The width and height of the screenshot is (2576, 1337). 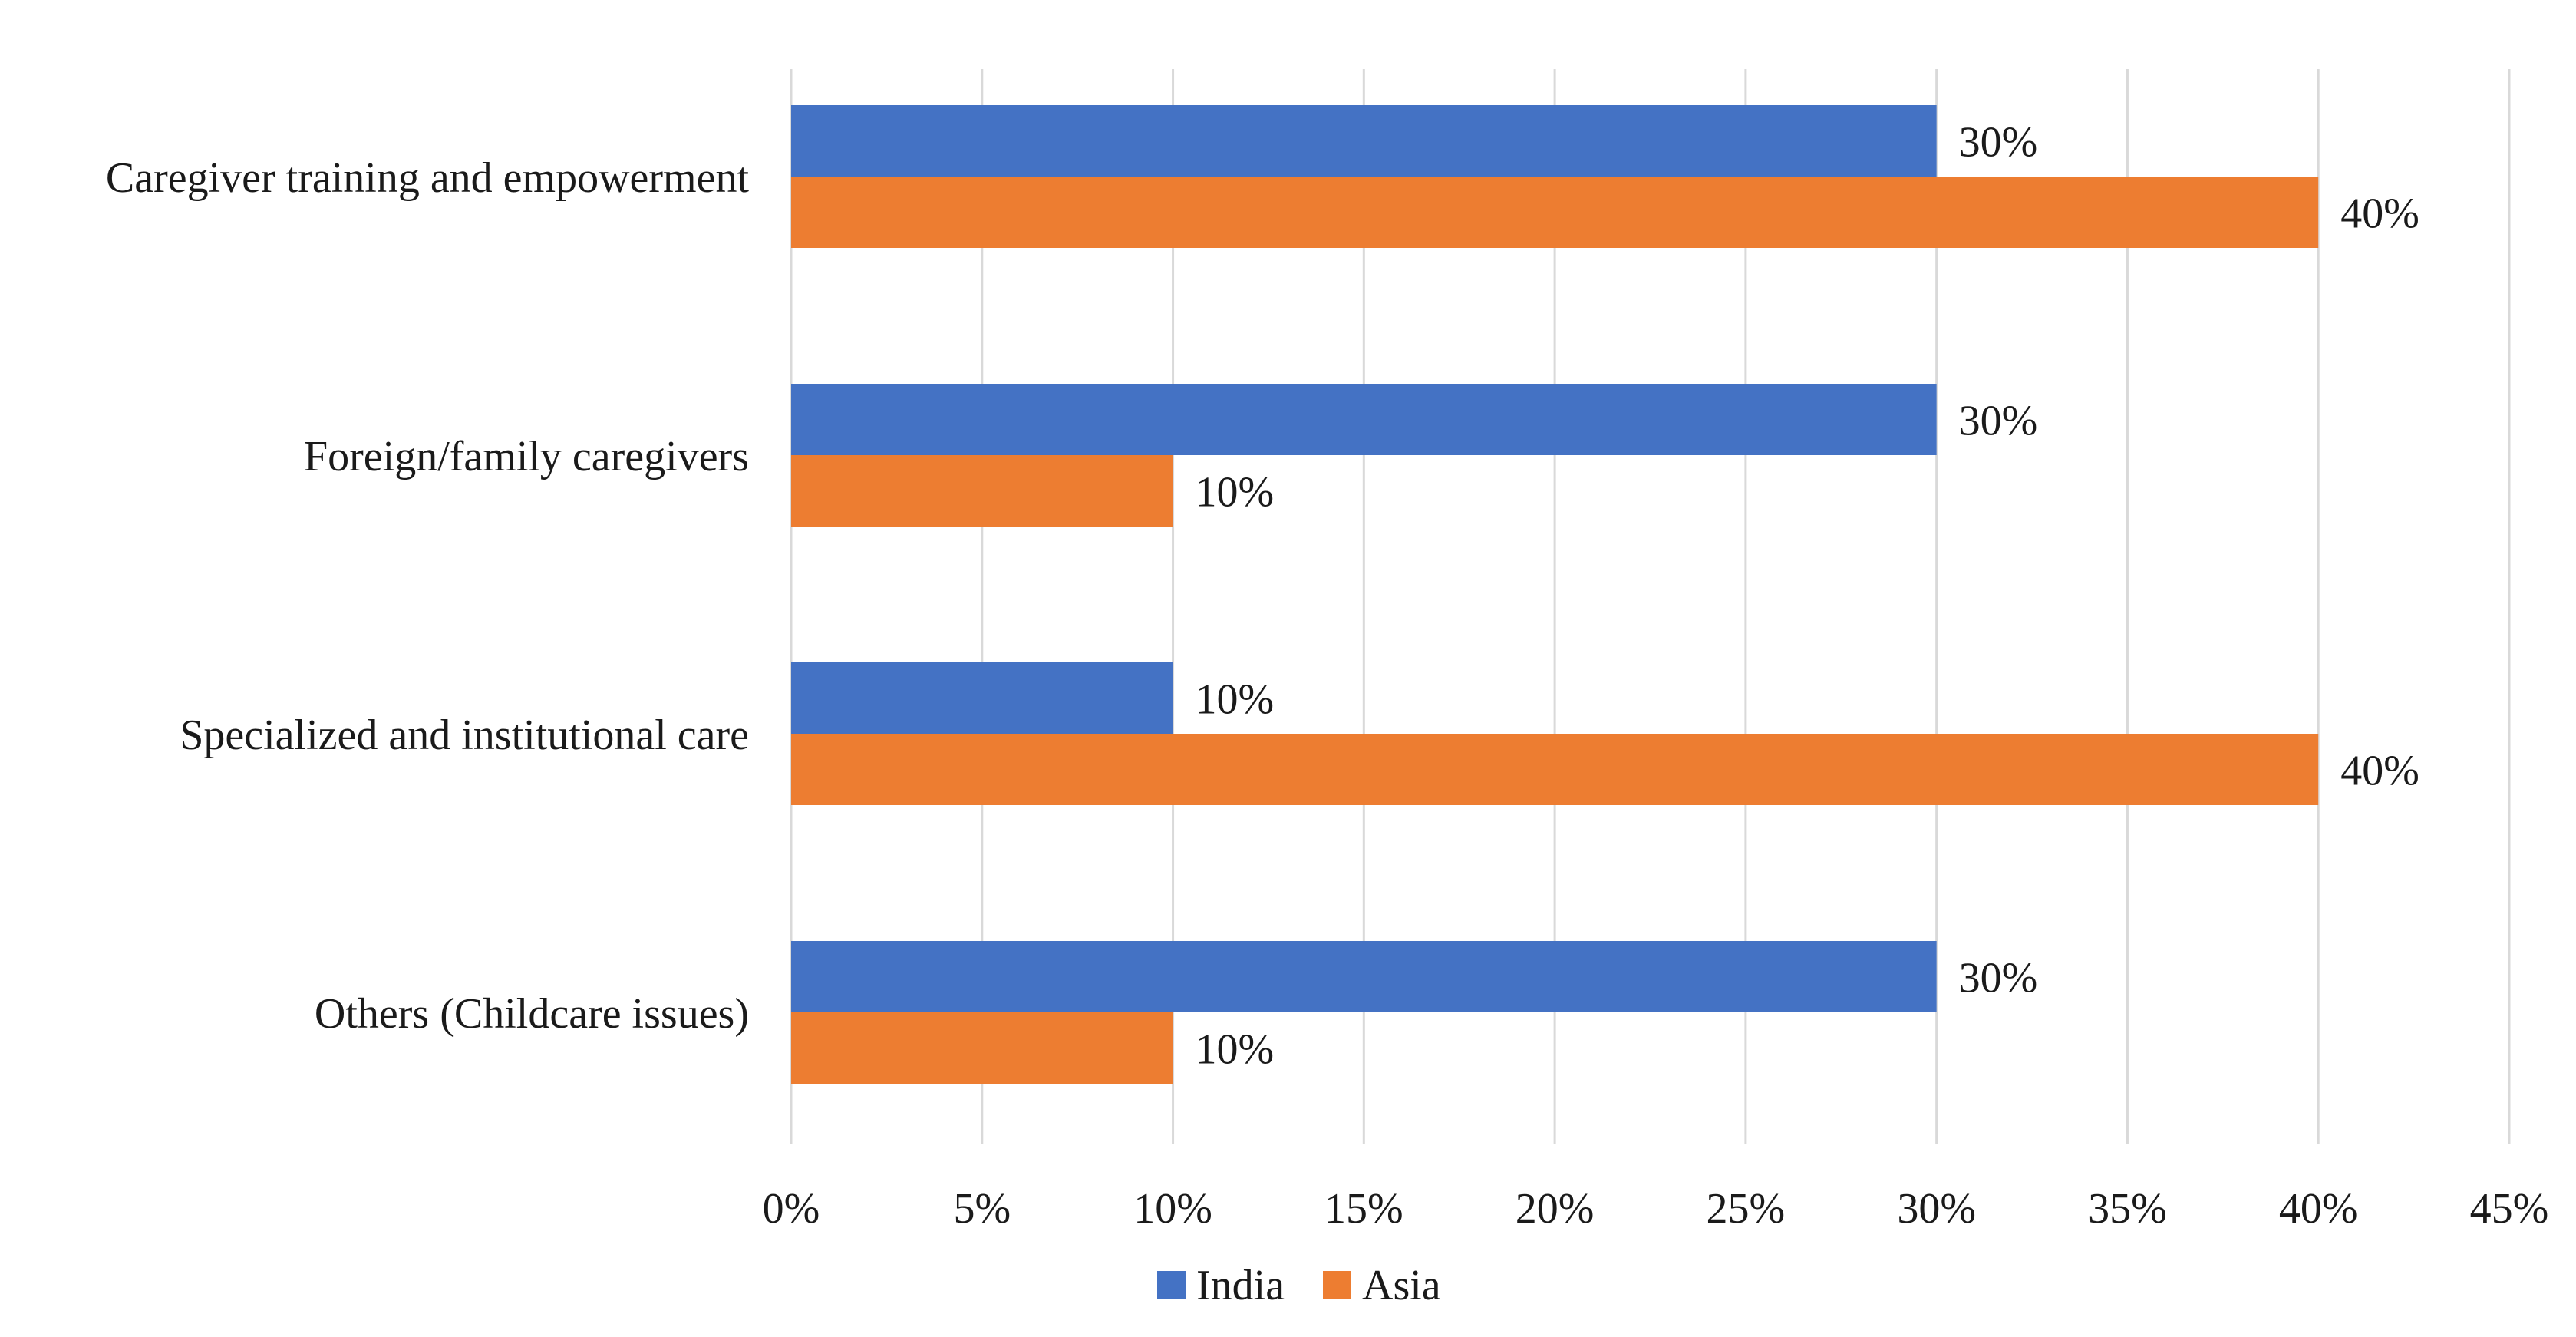 I want to click on bar-india-specialized-and-institutional-care, so click(x=982, y=698).